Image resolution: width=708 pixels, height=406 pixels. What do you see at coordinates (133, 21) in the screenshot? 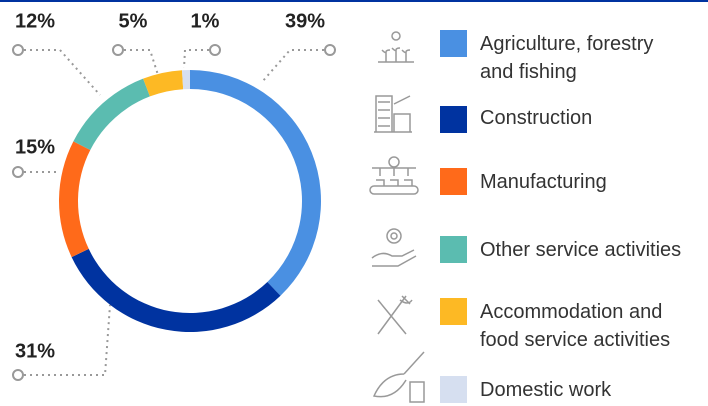
I see `value-label: 5%` at bounding box center [133, 21].